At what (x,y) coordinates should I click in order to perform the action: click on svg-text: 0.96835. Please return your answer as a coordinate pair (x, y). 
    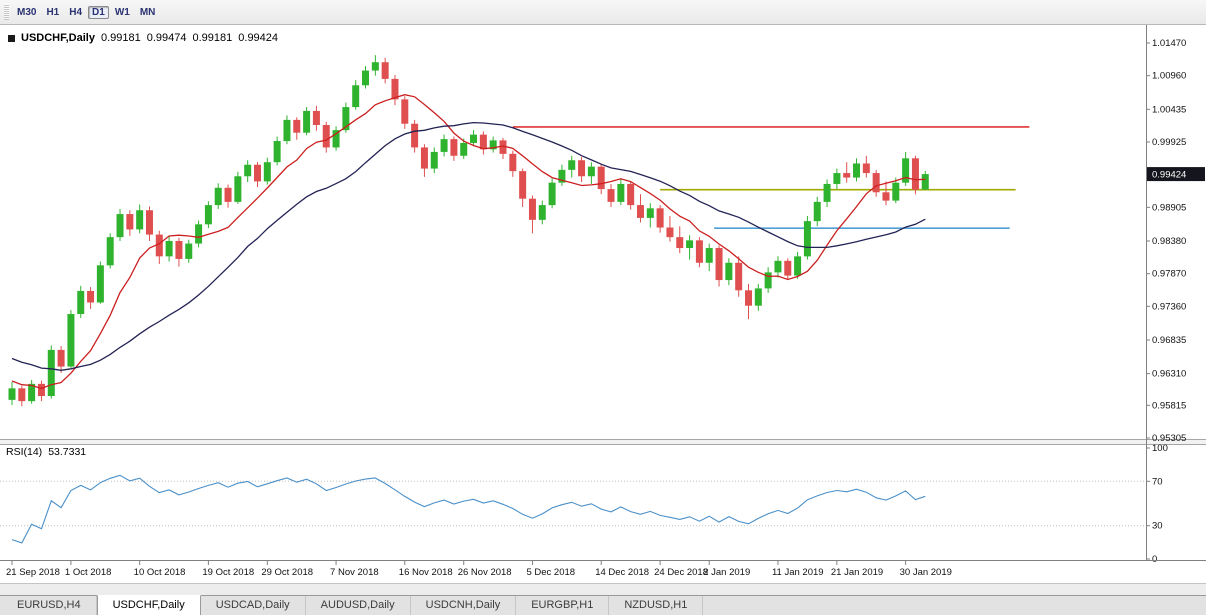
    Looking at the image, I should click on (1169, 340).